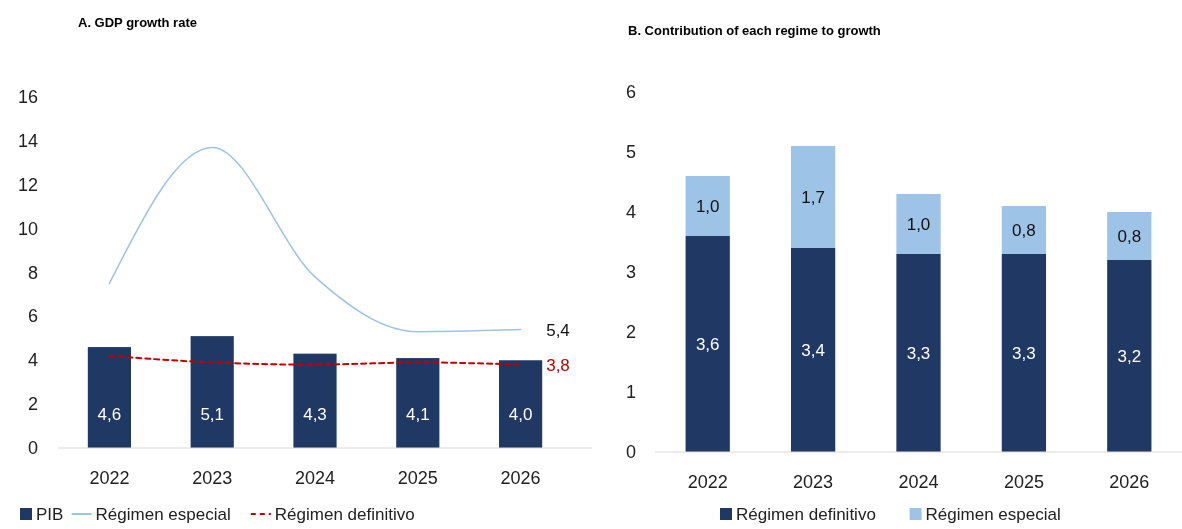  I want to click on line-series, so click(315, 239).